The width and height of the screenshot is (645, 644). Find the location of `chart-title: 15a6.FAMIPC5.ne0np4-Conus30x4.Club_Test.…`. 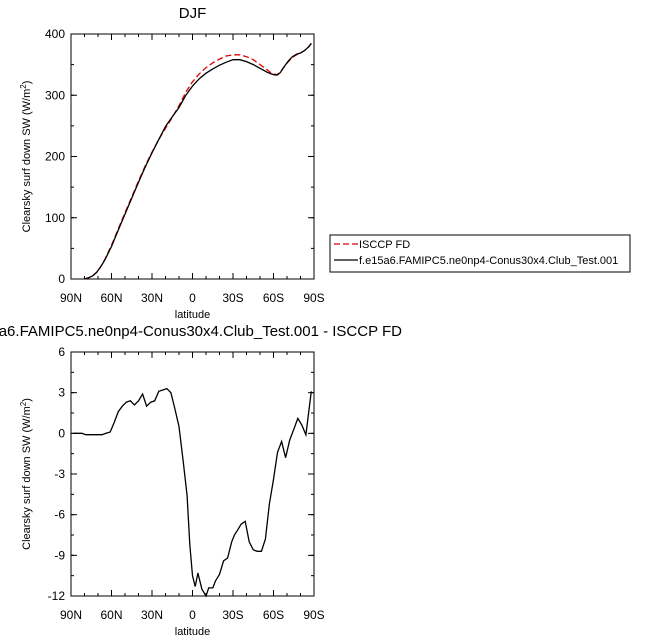

chart-title: 15a6.FAMIPC5.ne0np4-Conus30x4.Club_Test.… is located at coordinates (201, 331).